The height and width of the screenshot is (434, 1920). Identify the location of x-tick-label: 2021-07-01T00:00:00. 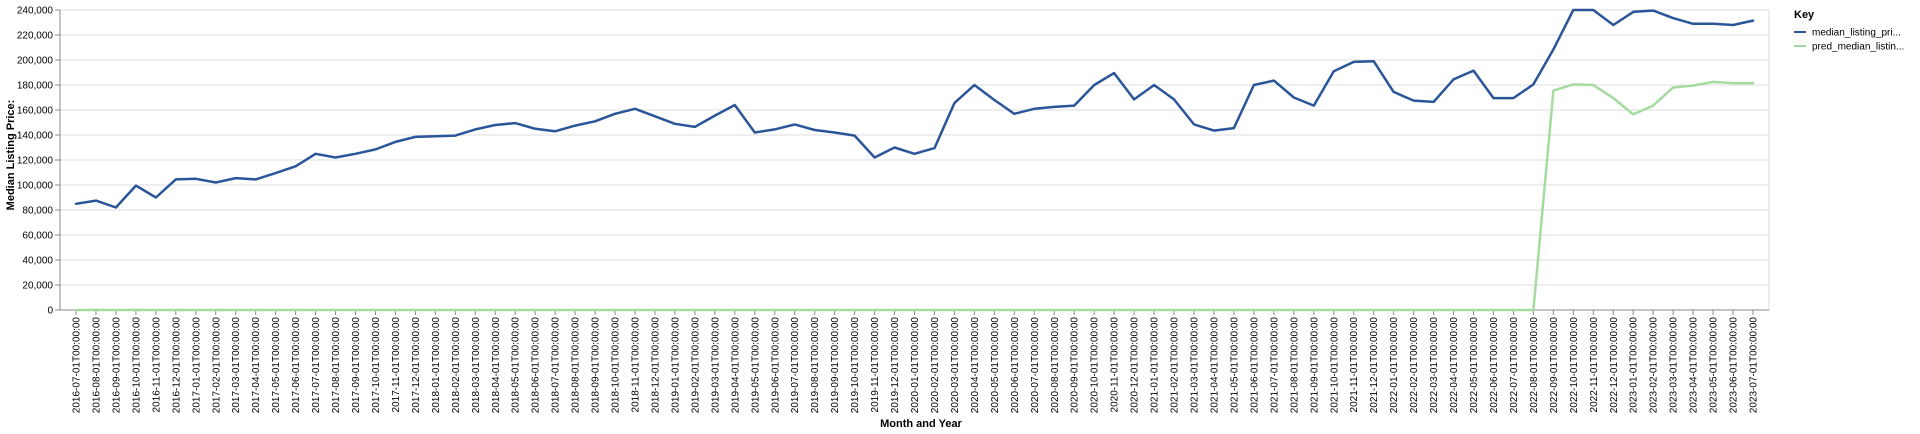
(1274, 365).